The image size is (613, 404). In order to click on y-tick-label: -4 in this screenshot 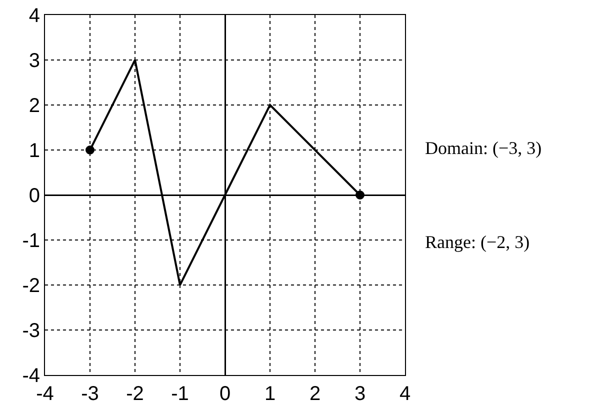, I will do `click(31, 376)`.